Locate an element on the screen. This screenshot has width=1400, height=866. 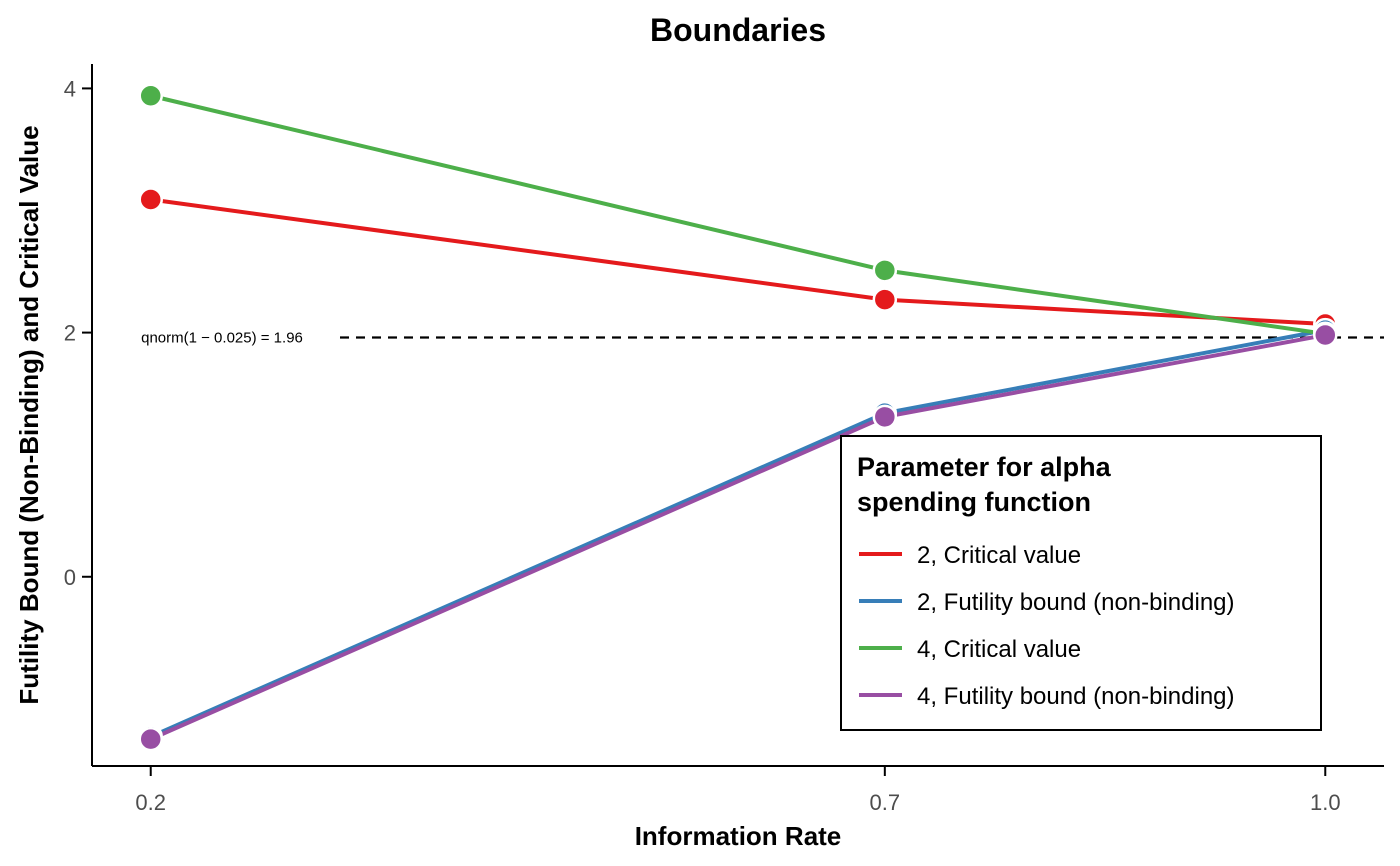
x-tick-label-2: 0.7 is located at coordinates (885, 802).